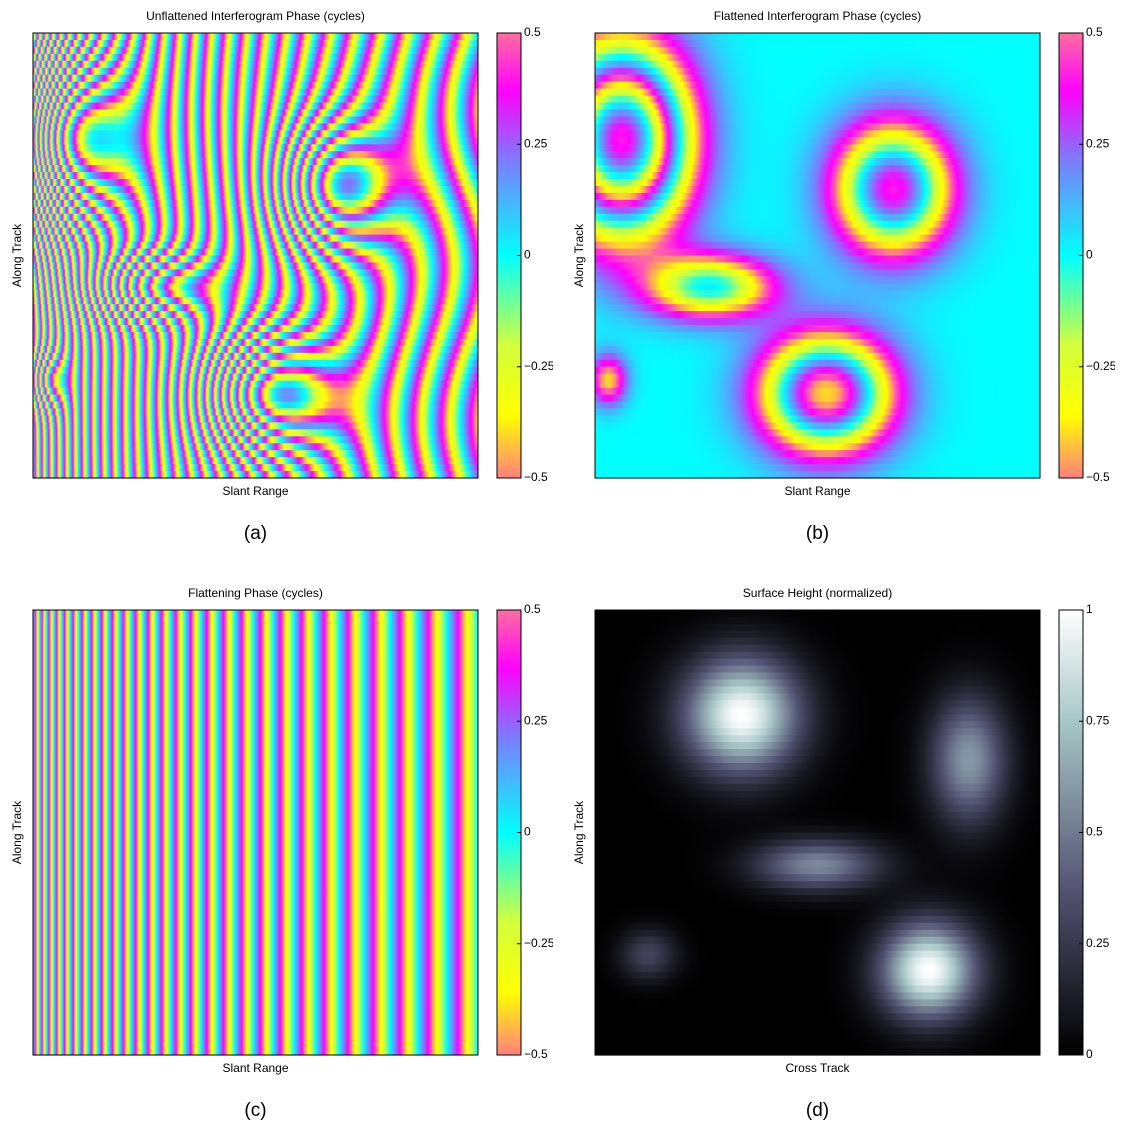  What do you see at coordinates (539, 943) in the screenshot?
I see `colorbar-tick-label: −0.25` at bounding box center [539, 943].